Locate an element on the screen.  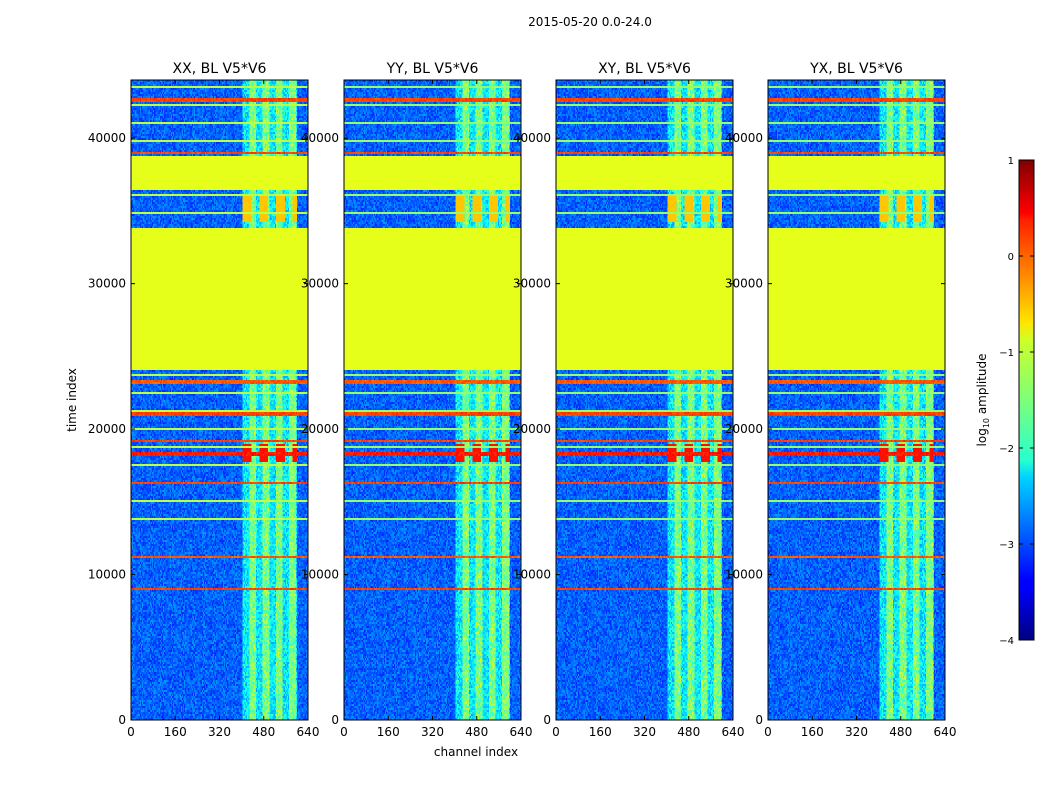
colorbar-tick-label: −4 is located at coordinates (1006, 641).